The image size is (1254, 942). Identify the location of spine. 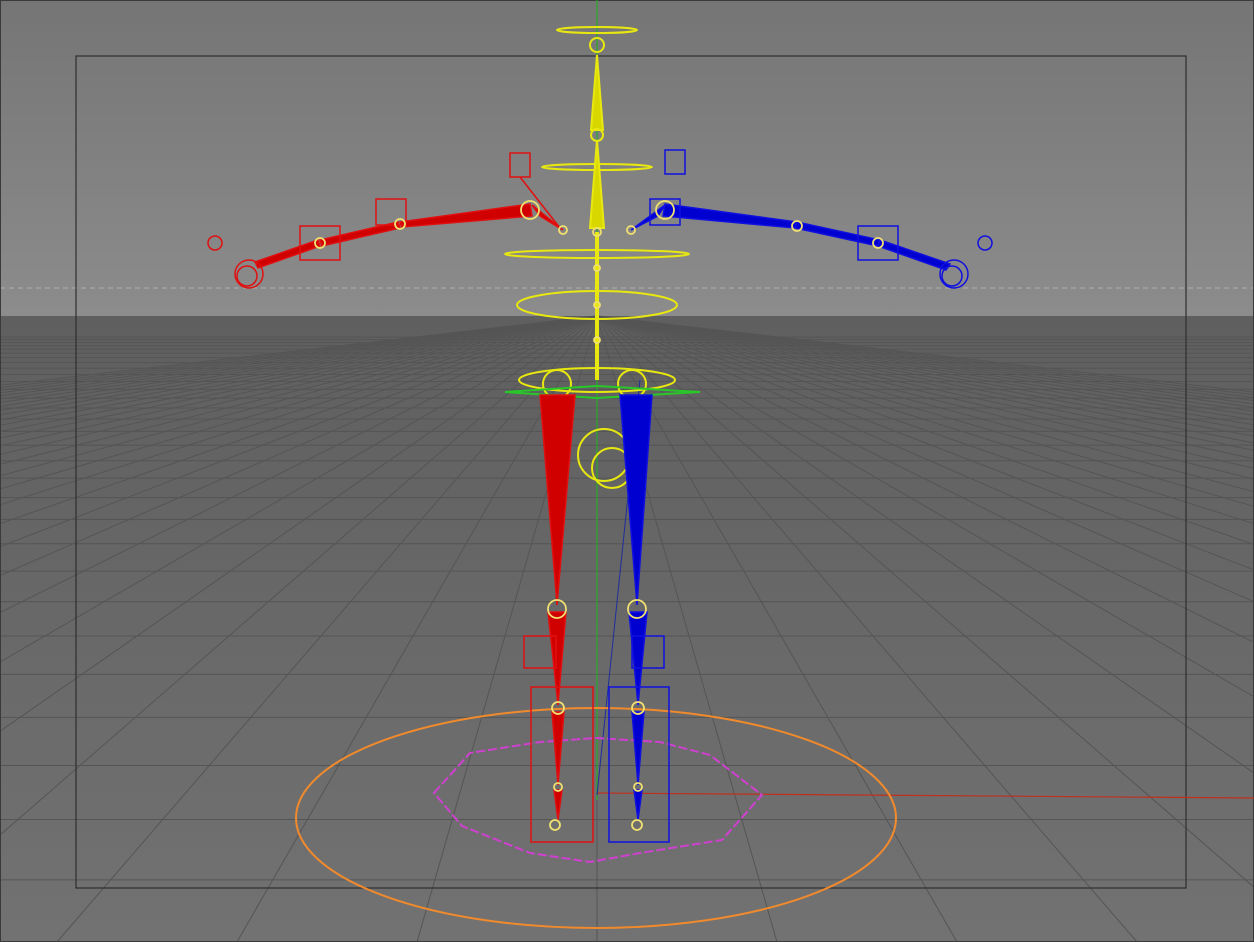
(597, 257).